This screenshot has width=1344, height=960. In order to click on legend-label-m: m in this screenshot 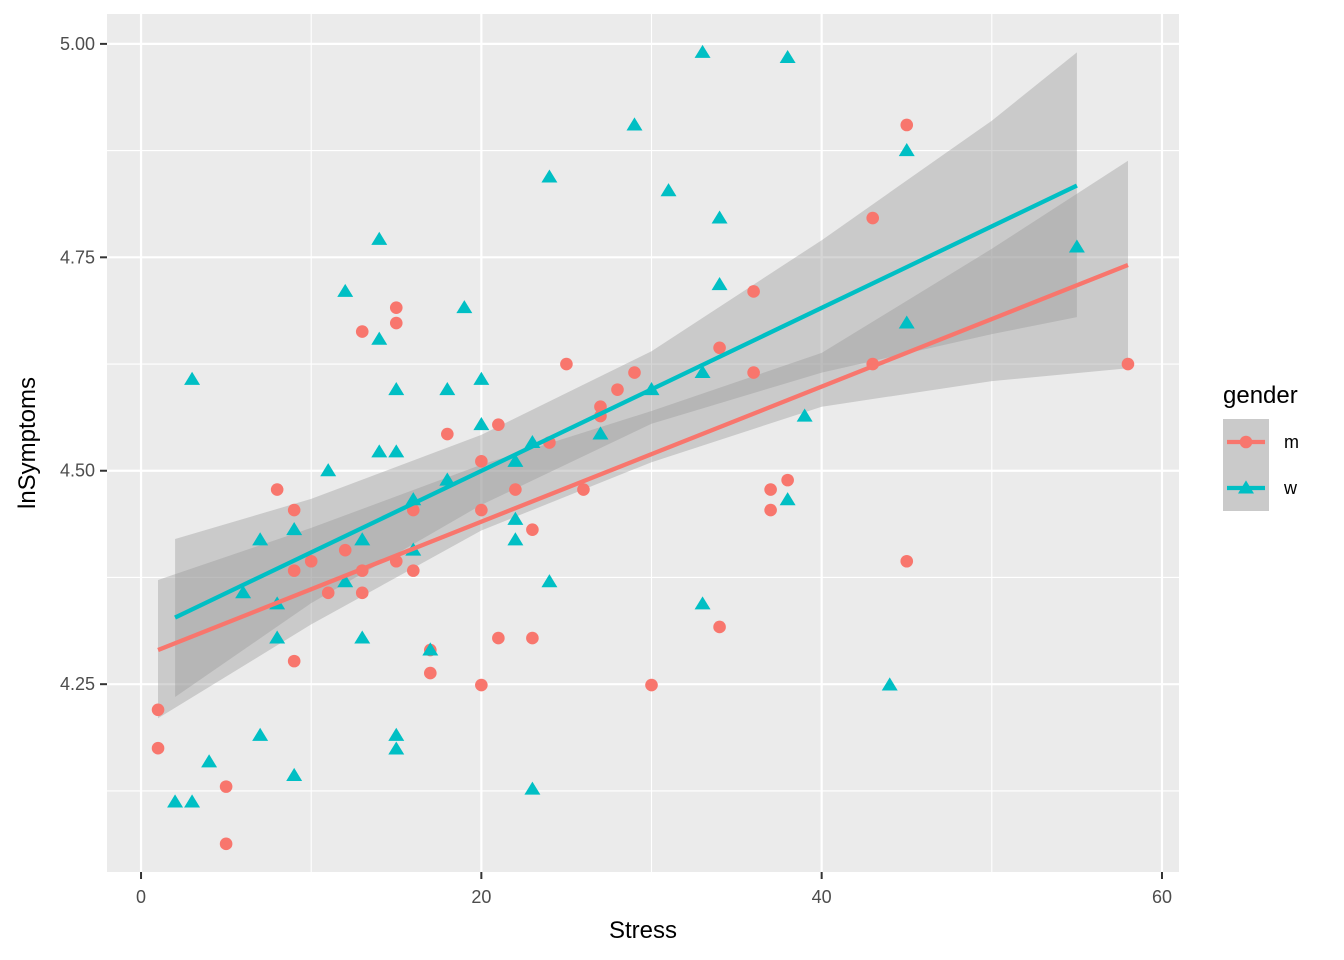, I will do `click(1291, 442)`.